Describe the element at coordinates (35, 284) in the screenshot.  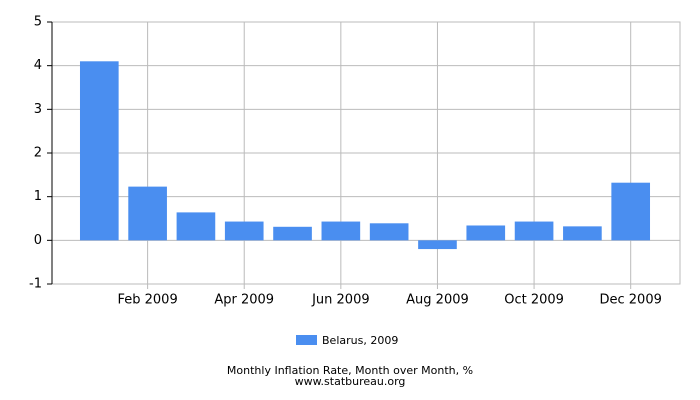
I see `y-tick-label: -1` at that location.